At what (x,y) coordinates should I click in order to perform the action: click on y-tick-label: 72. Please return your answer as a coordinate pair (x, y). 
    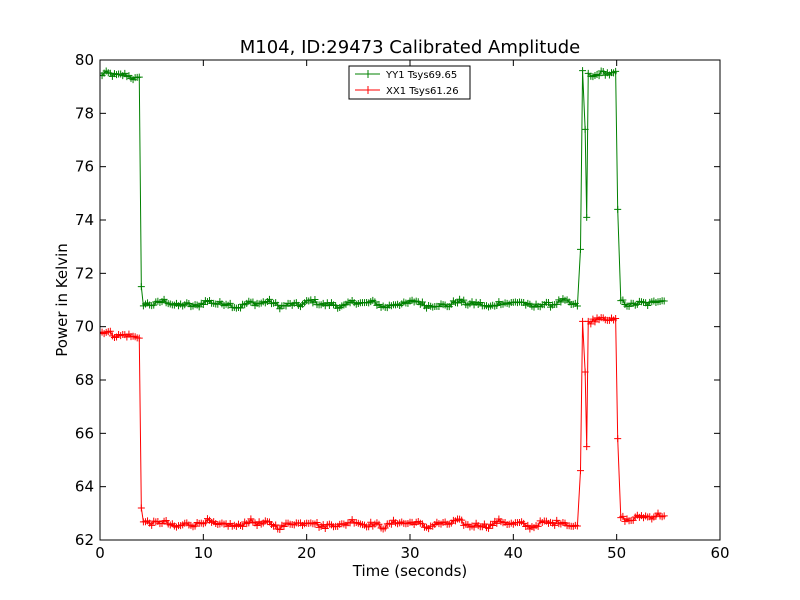
    Looking at the image, I should click on (84, 273).